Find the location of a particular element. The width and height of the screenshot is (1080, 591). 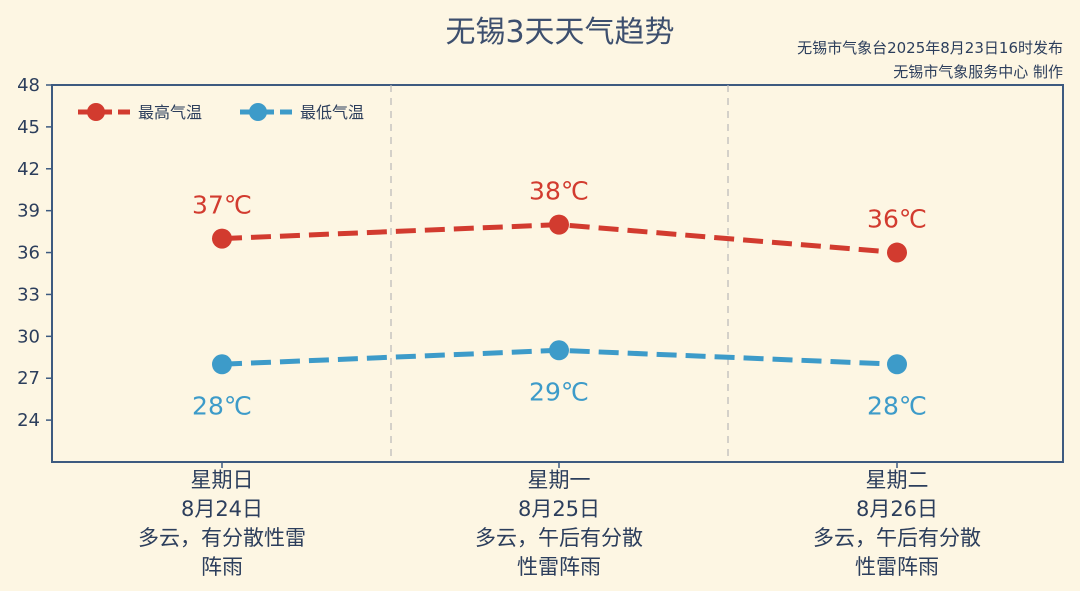

category-weather-2-1: 阵雨 is located at coordinates (222, 567).